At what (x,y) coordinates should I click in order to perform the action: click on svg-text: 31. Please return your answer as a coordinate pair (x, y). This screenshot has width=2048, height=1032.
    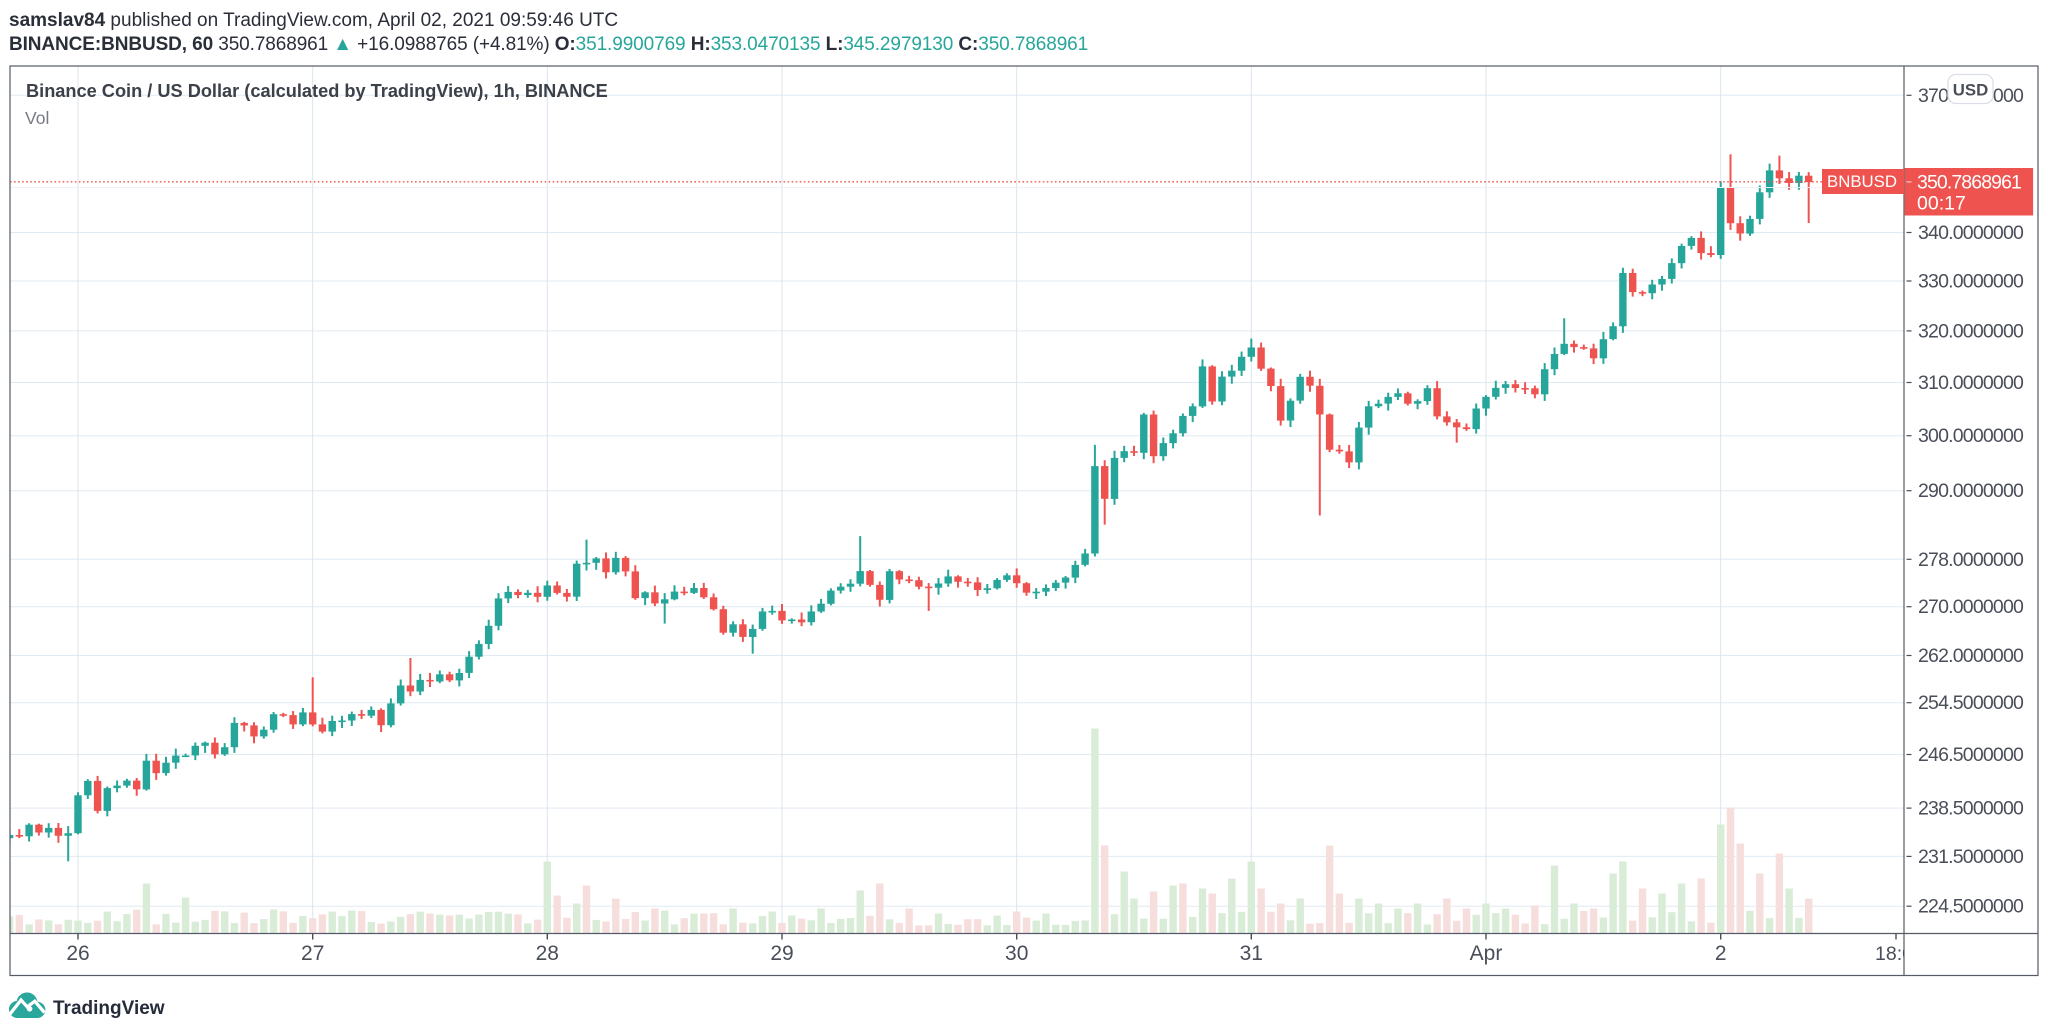
    Looking at the image, I should click on (1251, 953).